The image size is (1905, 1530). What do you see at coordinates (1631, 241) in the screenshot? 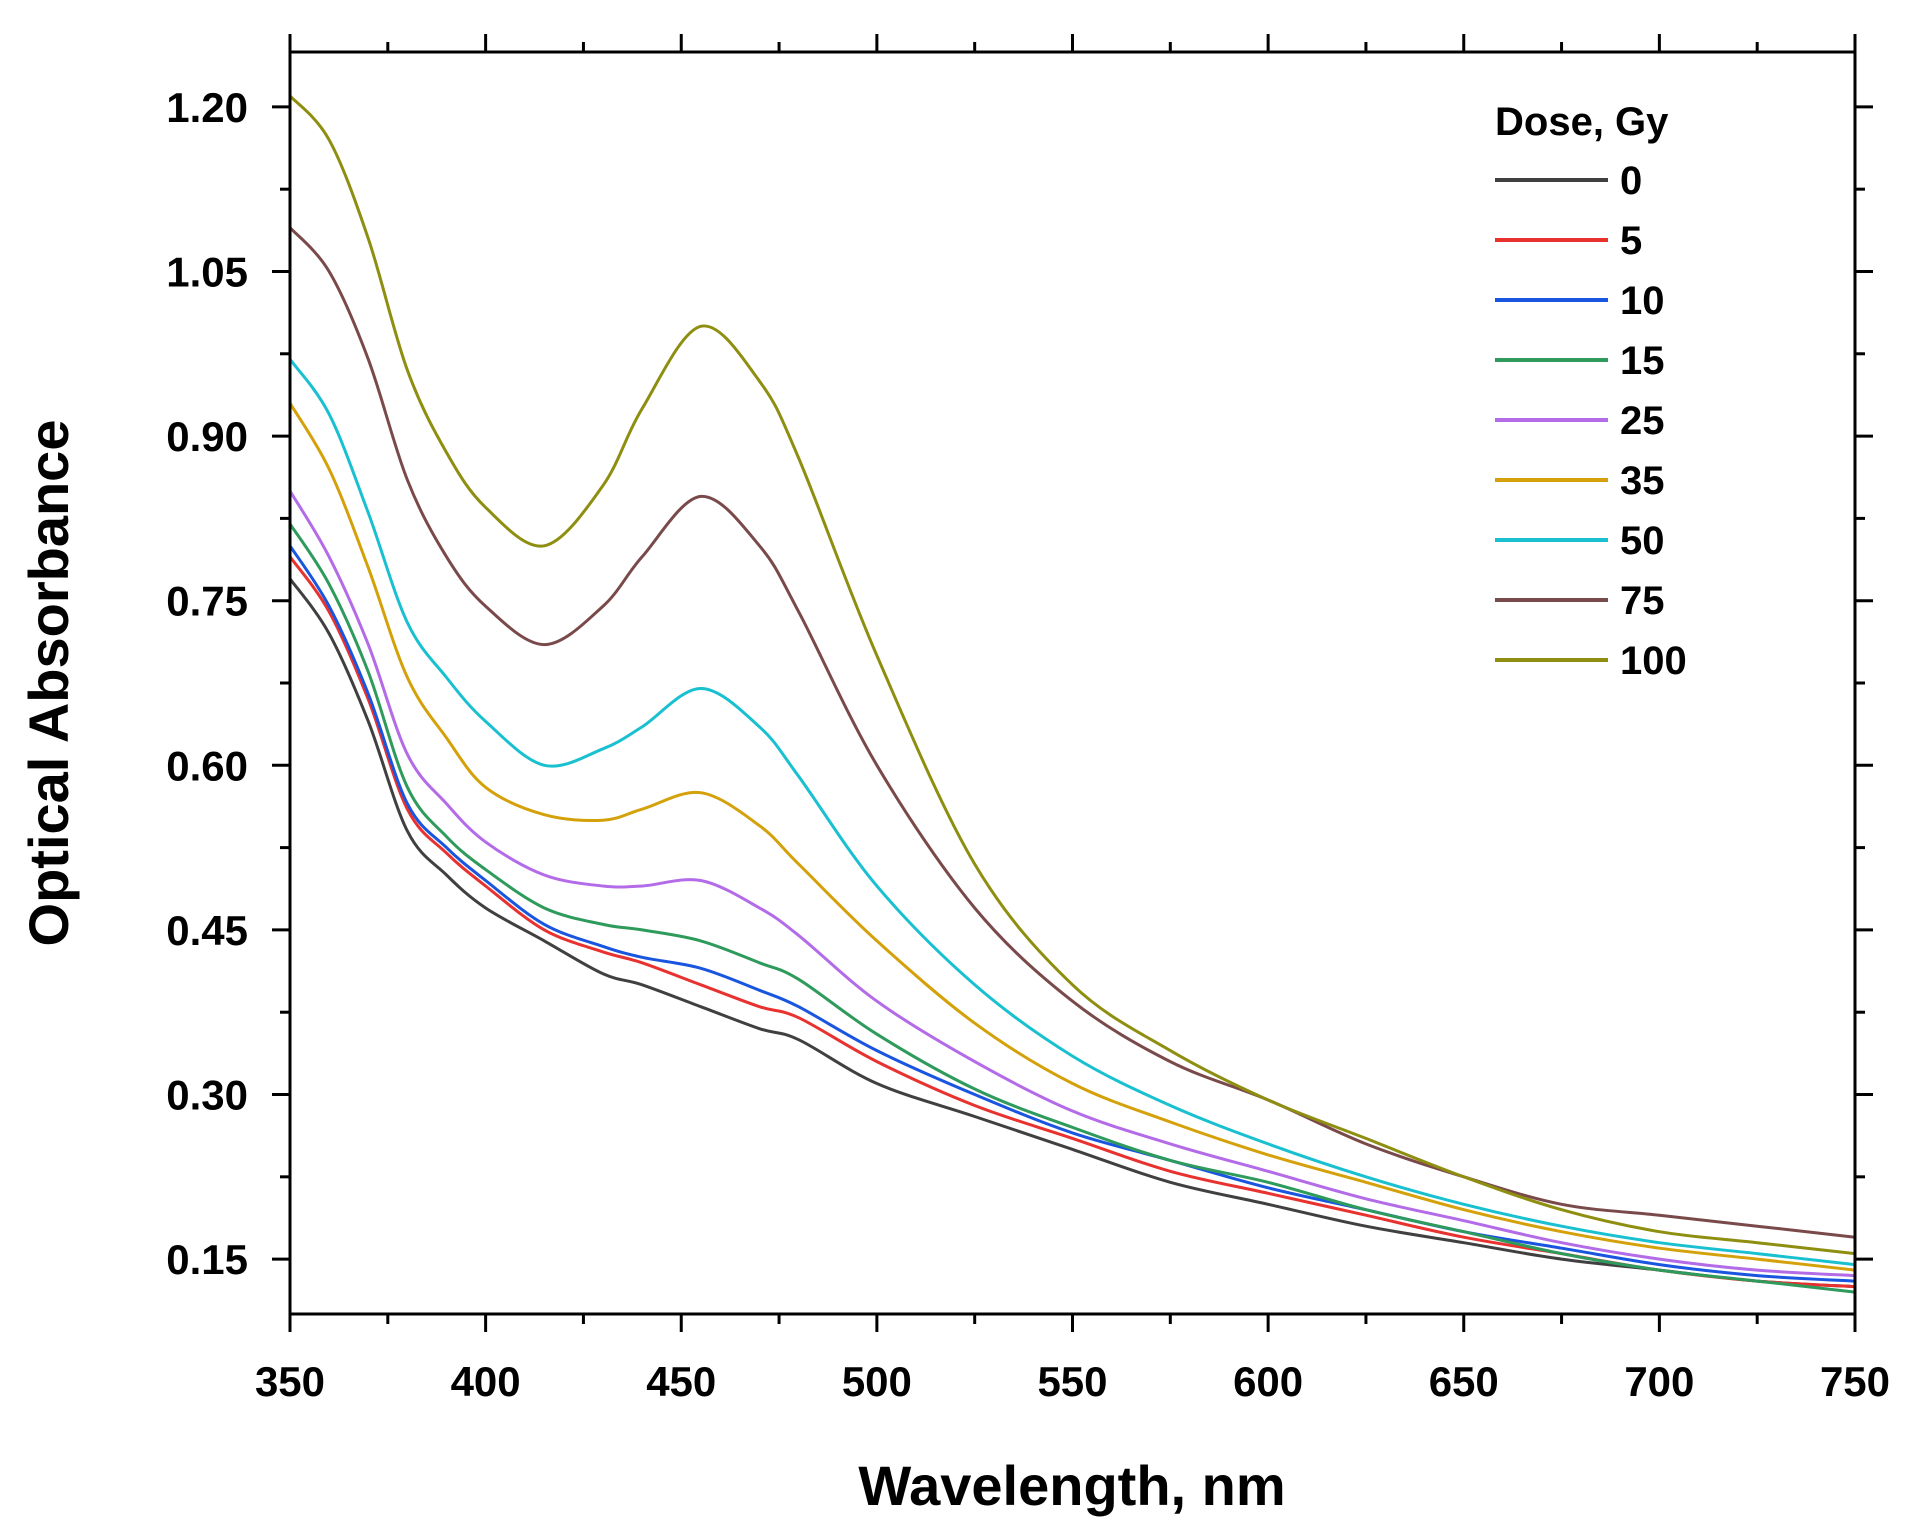
I see `legend-label-5: 5` at bounding box center [1631, 241].